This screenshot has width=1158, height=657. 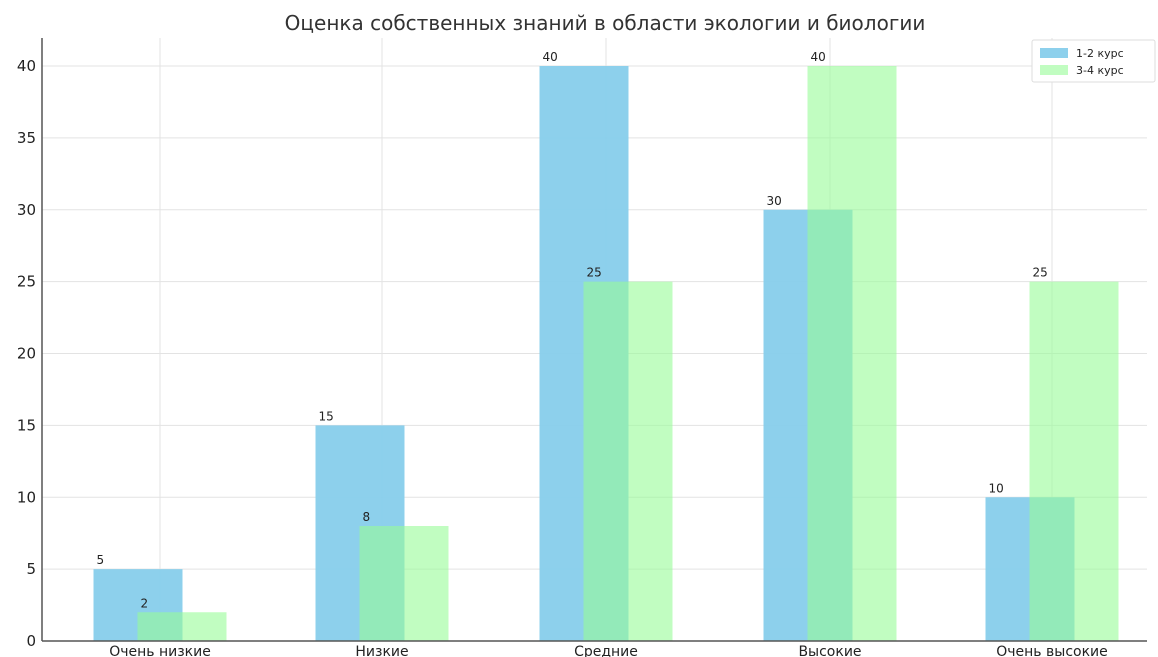 What do you see at coordinates (774, 201) in the screenshot?
I see `data-label: 30` at bounding box center [774, 201].